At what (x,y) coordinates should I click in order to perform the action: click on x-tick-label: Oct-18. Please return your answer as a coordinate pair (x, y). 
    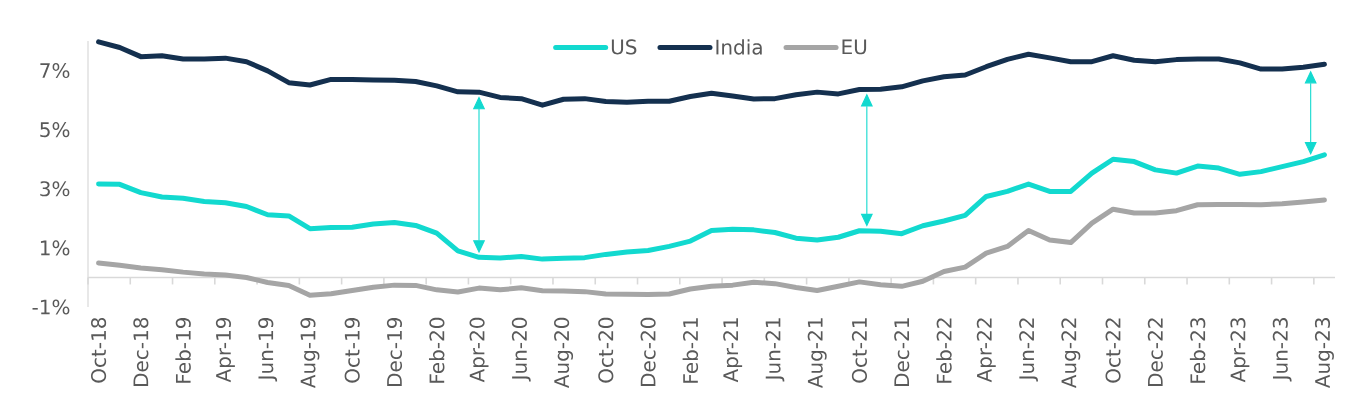
    Looking at the image, I should click on (99, 350).